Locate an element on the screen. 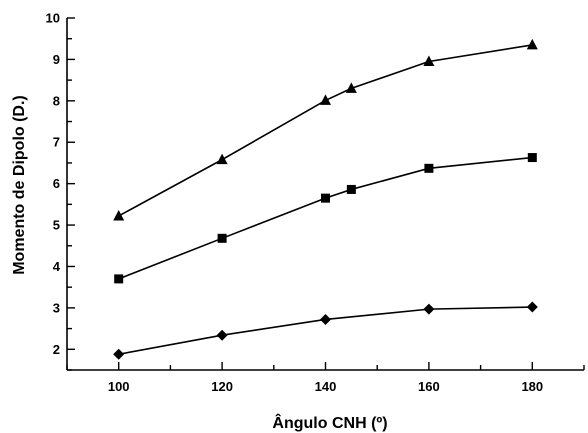  x-tick-label: 100 is located at coordinates (119, 386).